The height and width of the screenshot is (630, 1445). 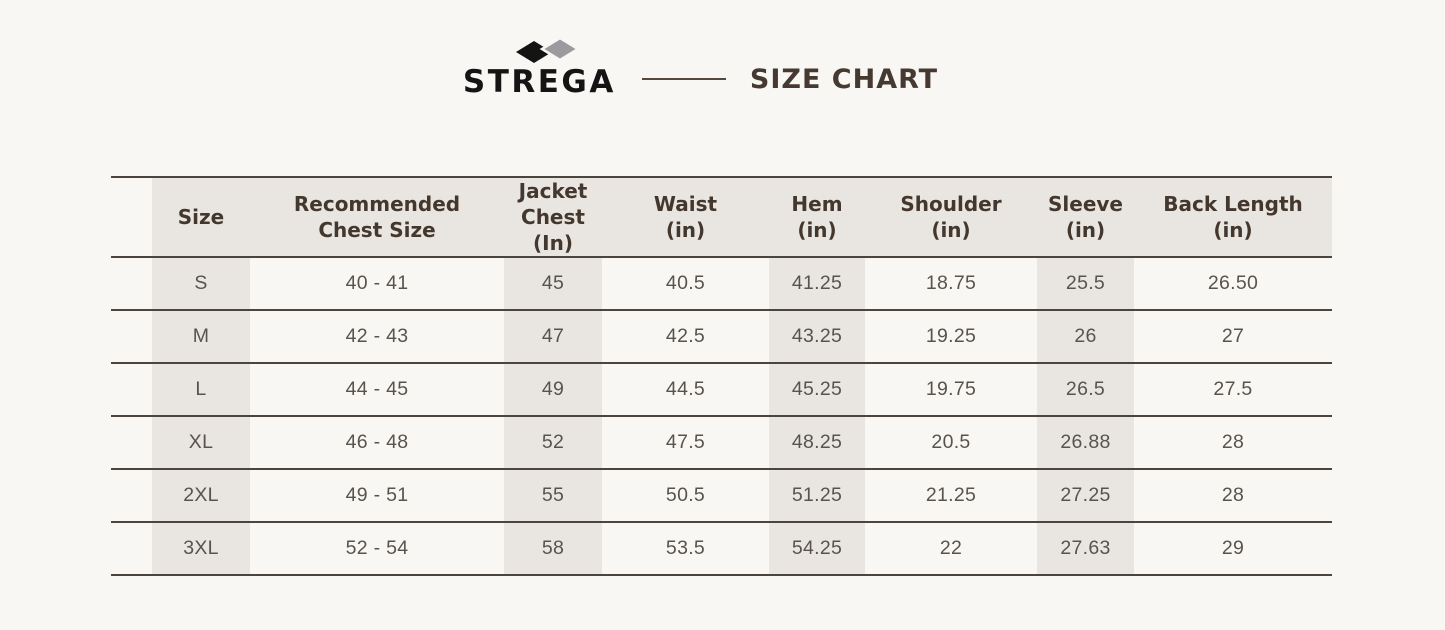 I want to click on cell-jacket-chest: 58, so click(x=553, y=548).